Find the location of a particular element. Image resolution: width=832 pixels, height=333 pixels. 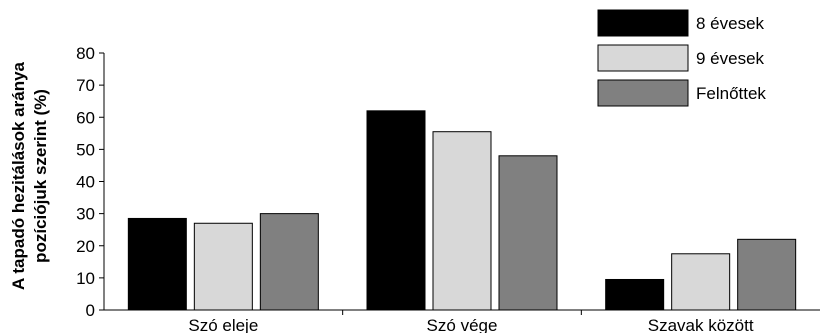

y-tick-label: 50 is located at coordinates (85, 149).